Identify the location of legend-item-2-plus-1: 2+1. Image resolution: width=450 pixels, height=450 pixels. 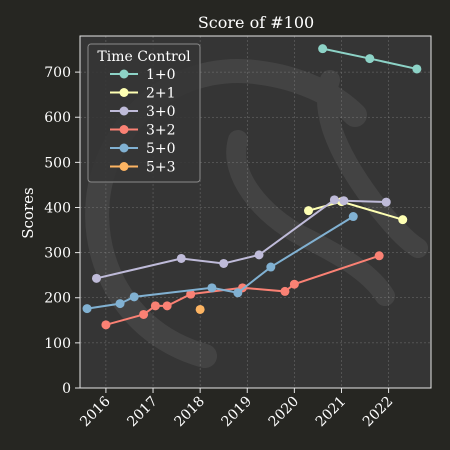
(143, 94).